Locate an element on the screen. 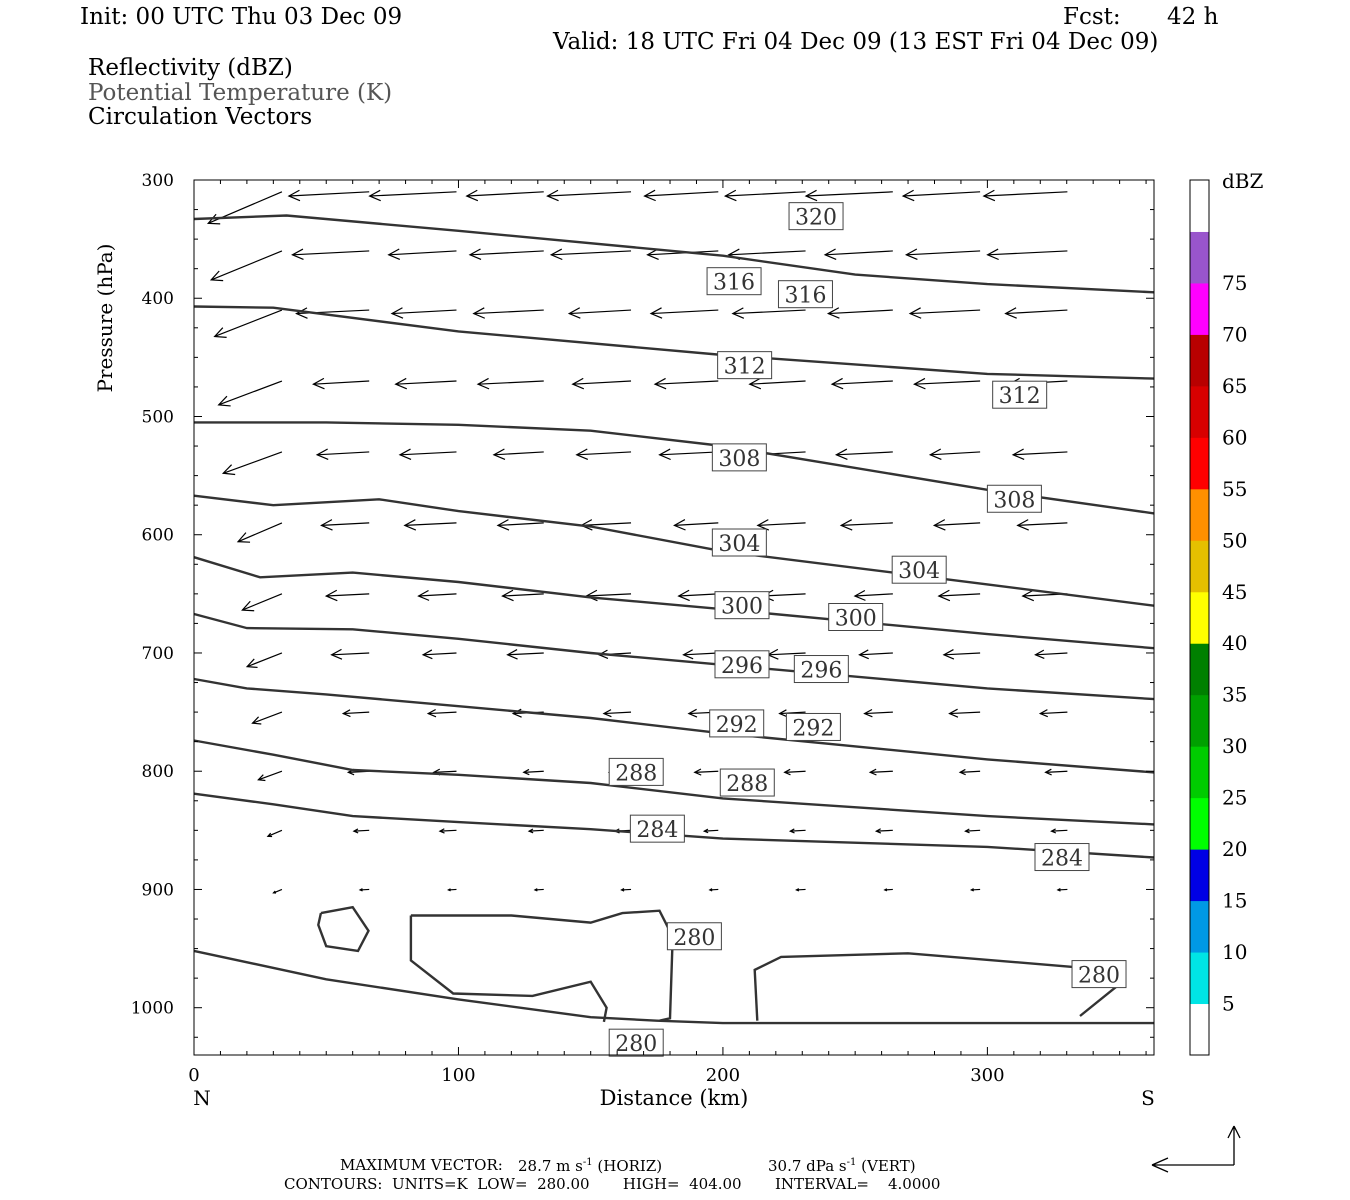  colorbar-tick-label: 70 is located at coordinates (1234, 334).